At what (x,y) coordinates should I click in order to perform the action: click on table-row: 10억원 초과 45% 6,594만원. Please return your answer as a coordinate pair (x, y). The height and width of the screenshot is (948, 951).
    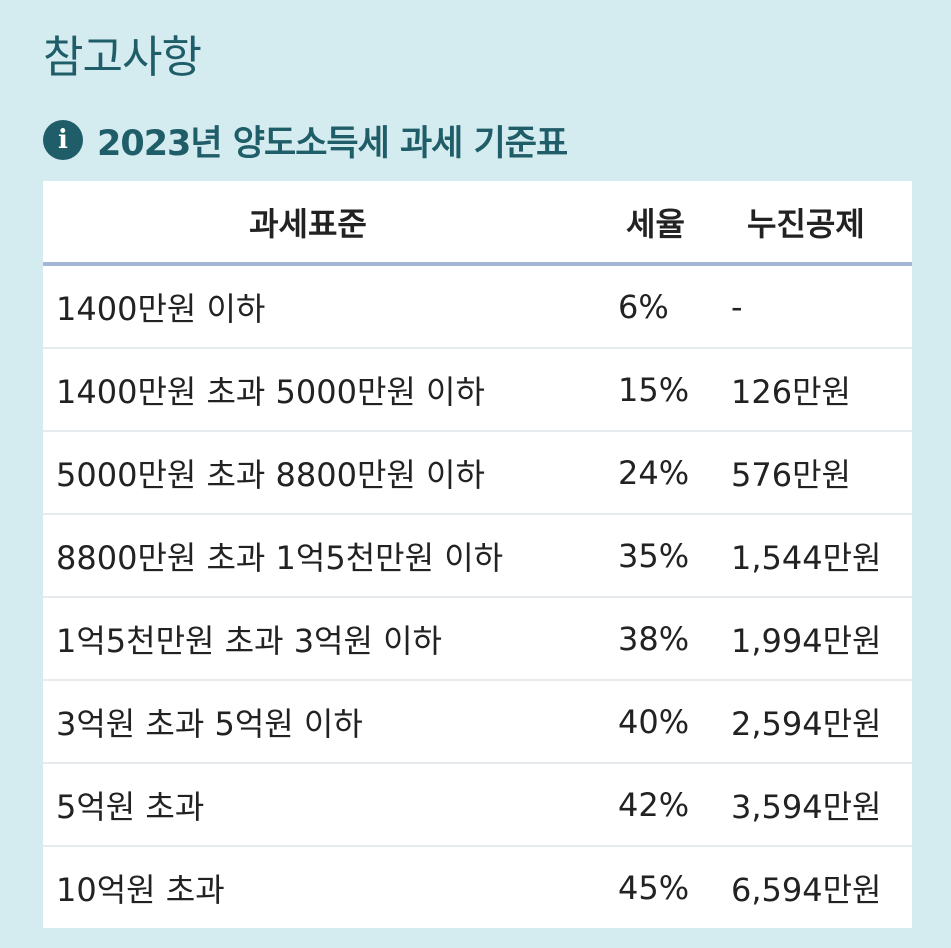
    Looking at the image, I should click on (477, 887).